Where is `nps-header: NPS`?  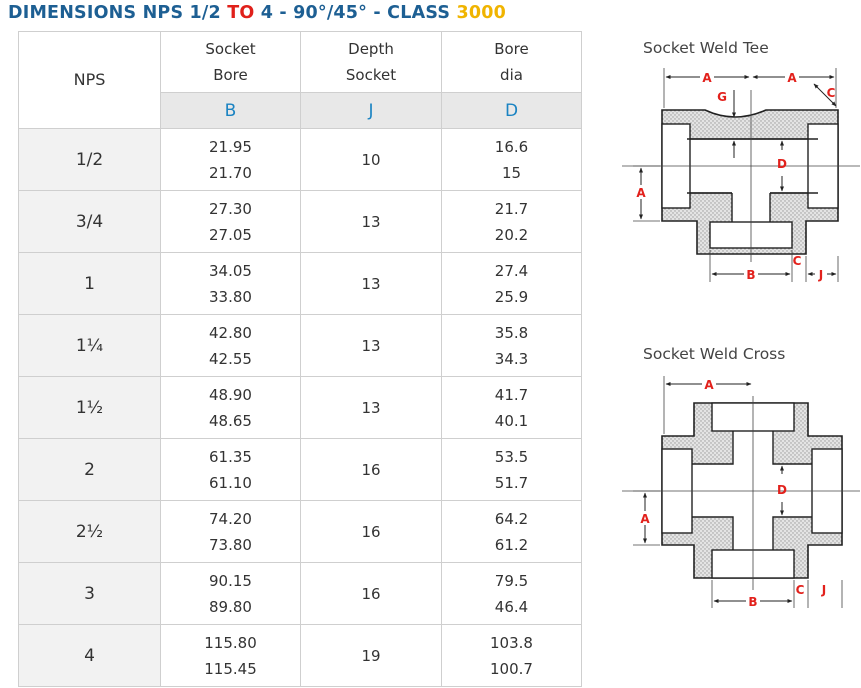
nps-header: NPS is located at coordinates (89, 80).